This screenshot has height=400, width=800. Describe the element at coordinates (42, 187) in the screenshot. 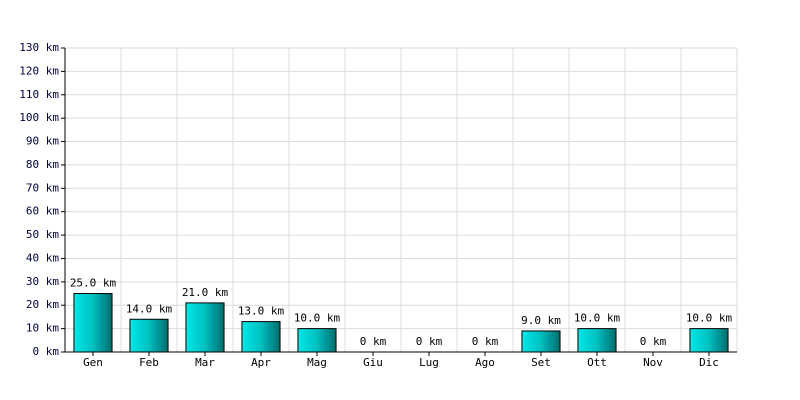

I see `y-tick-label: 70 km` at that location.